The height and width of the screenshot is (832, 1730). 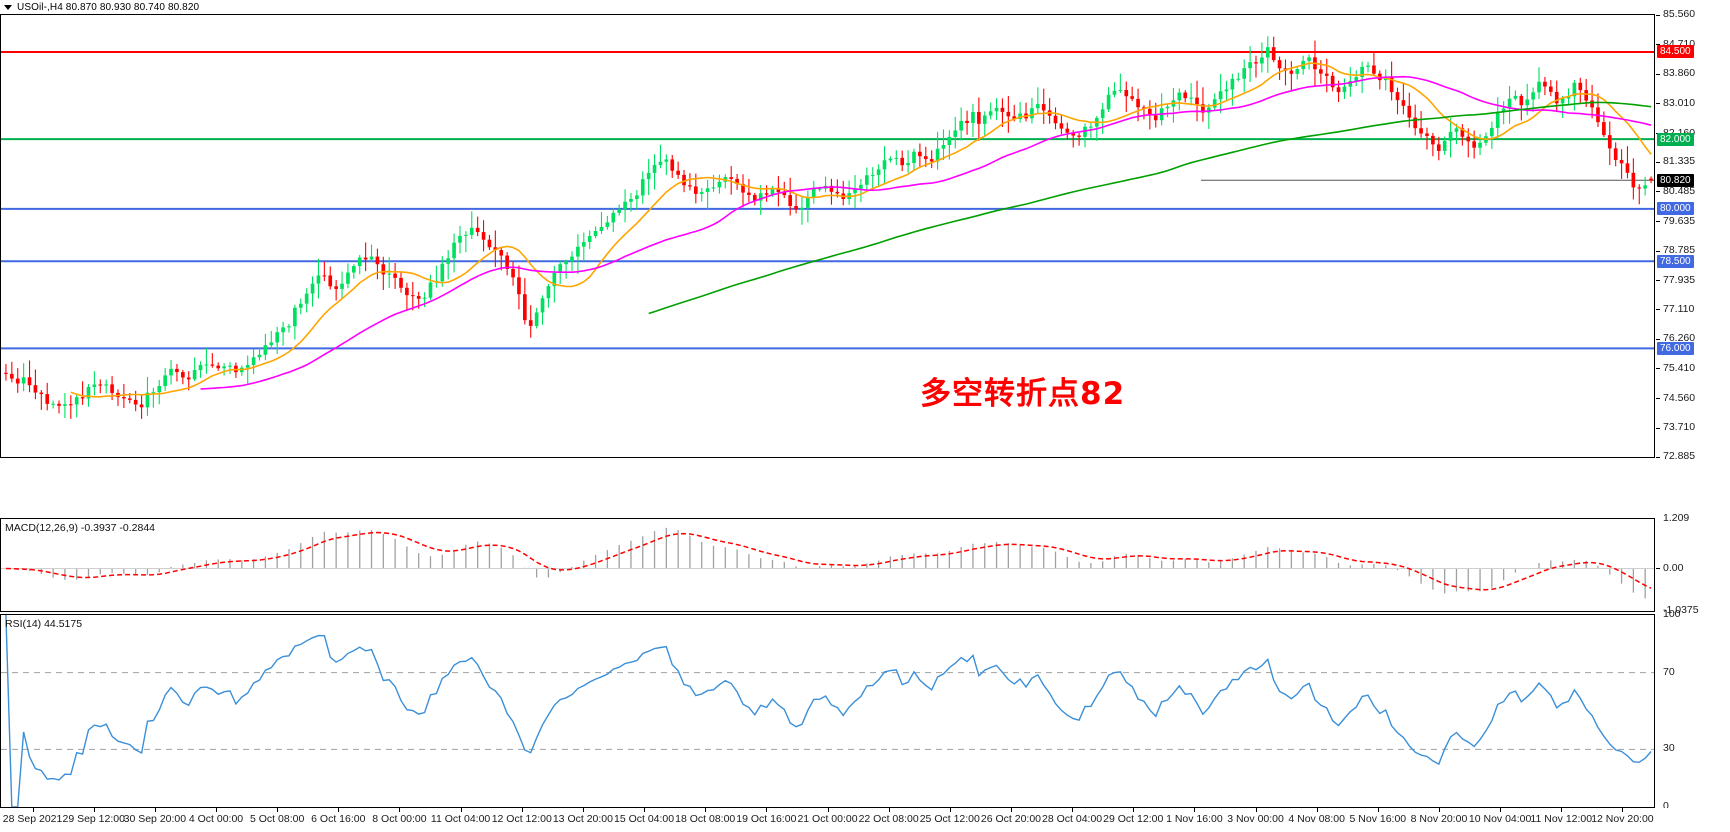 I want to click on price-tick-label: 85.560, so click(x=1679, y=14).